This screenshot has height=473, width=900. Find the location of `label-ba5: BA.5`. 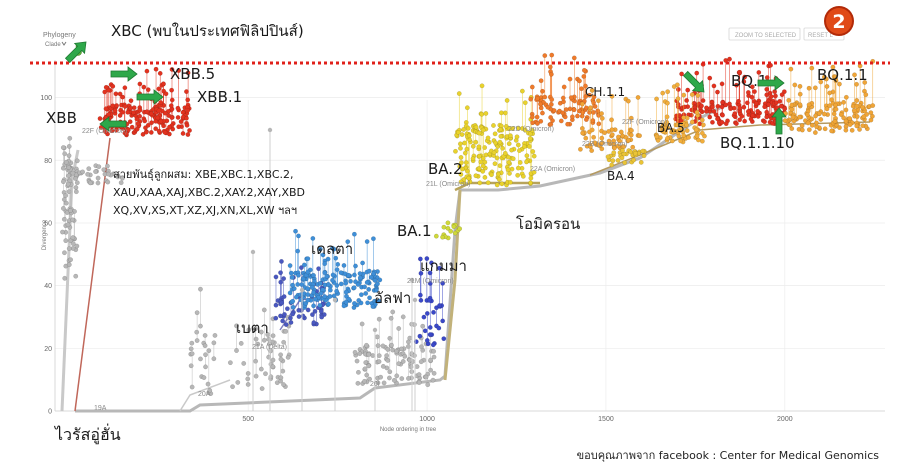

label-ba5: BA.5 is located at coordinates (671, 128).